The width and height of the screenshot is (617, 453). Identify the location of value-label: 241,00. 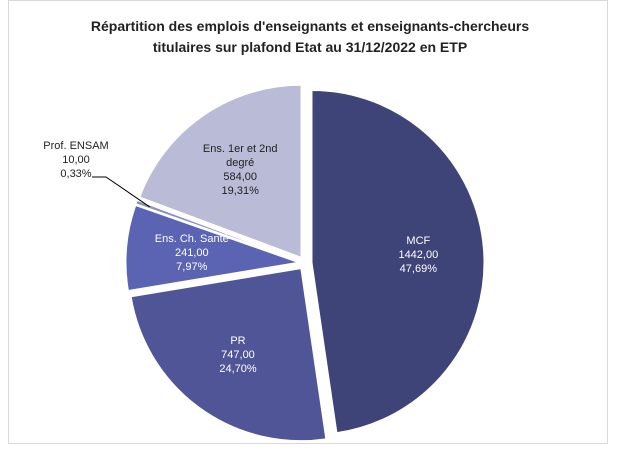
(191, 253).